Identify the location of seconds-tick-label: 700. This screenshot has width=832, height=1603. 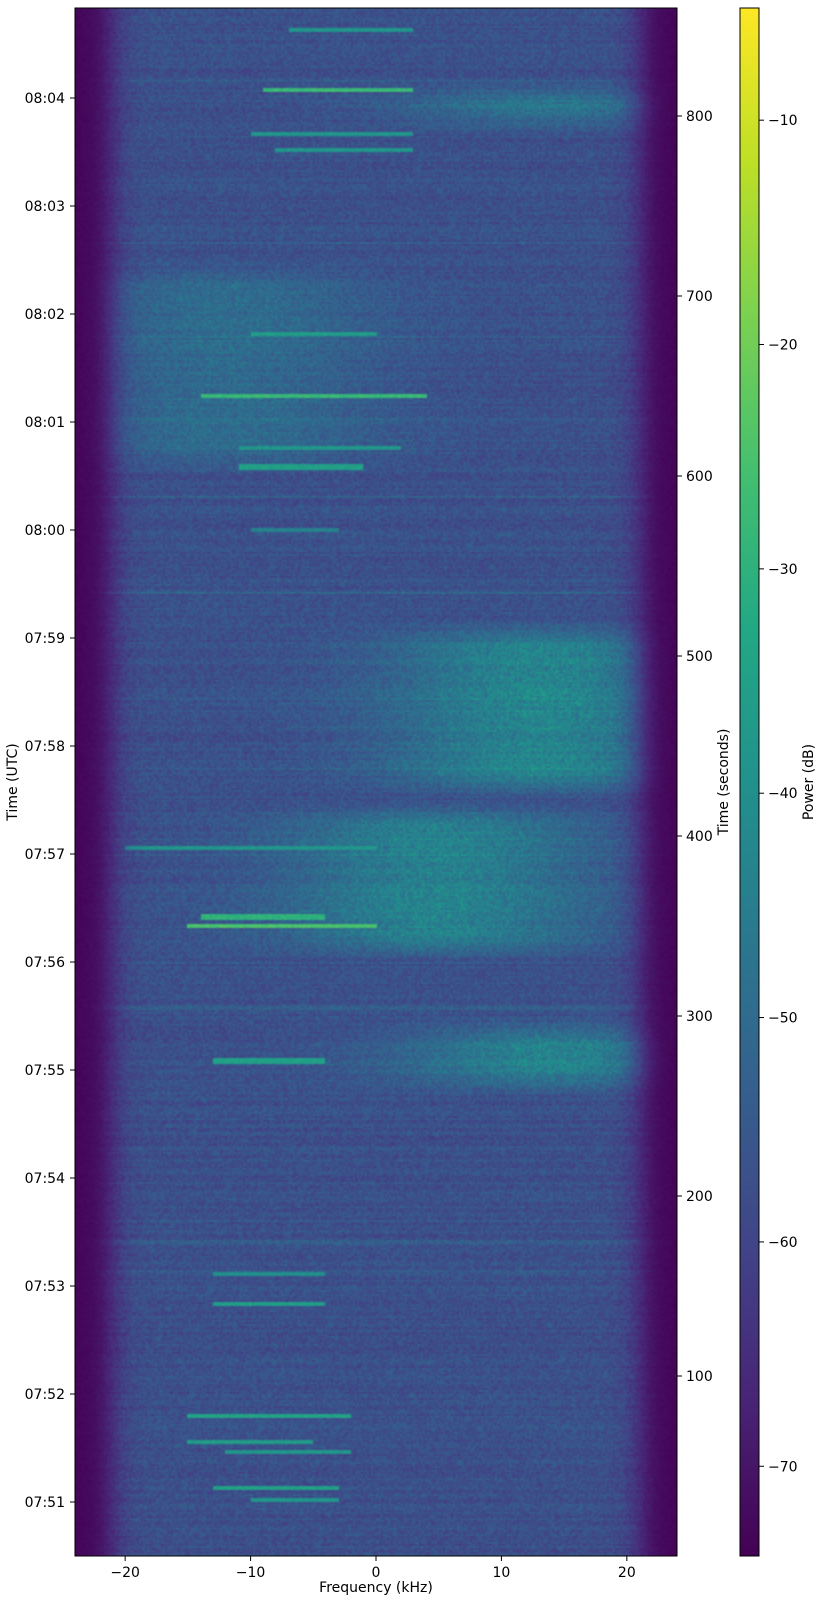
(699, 297).